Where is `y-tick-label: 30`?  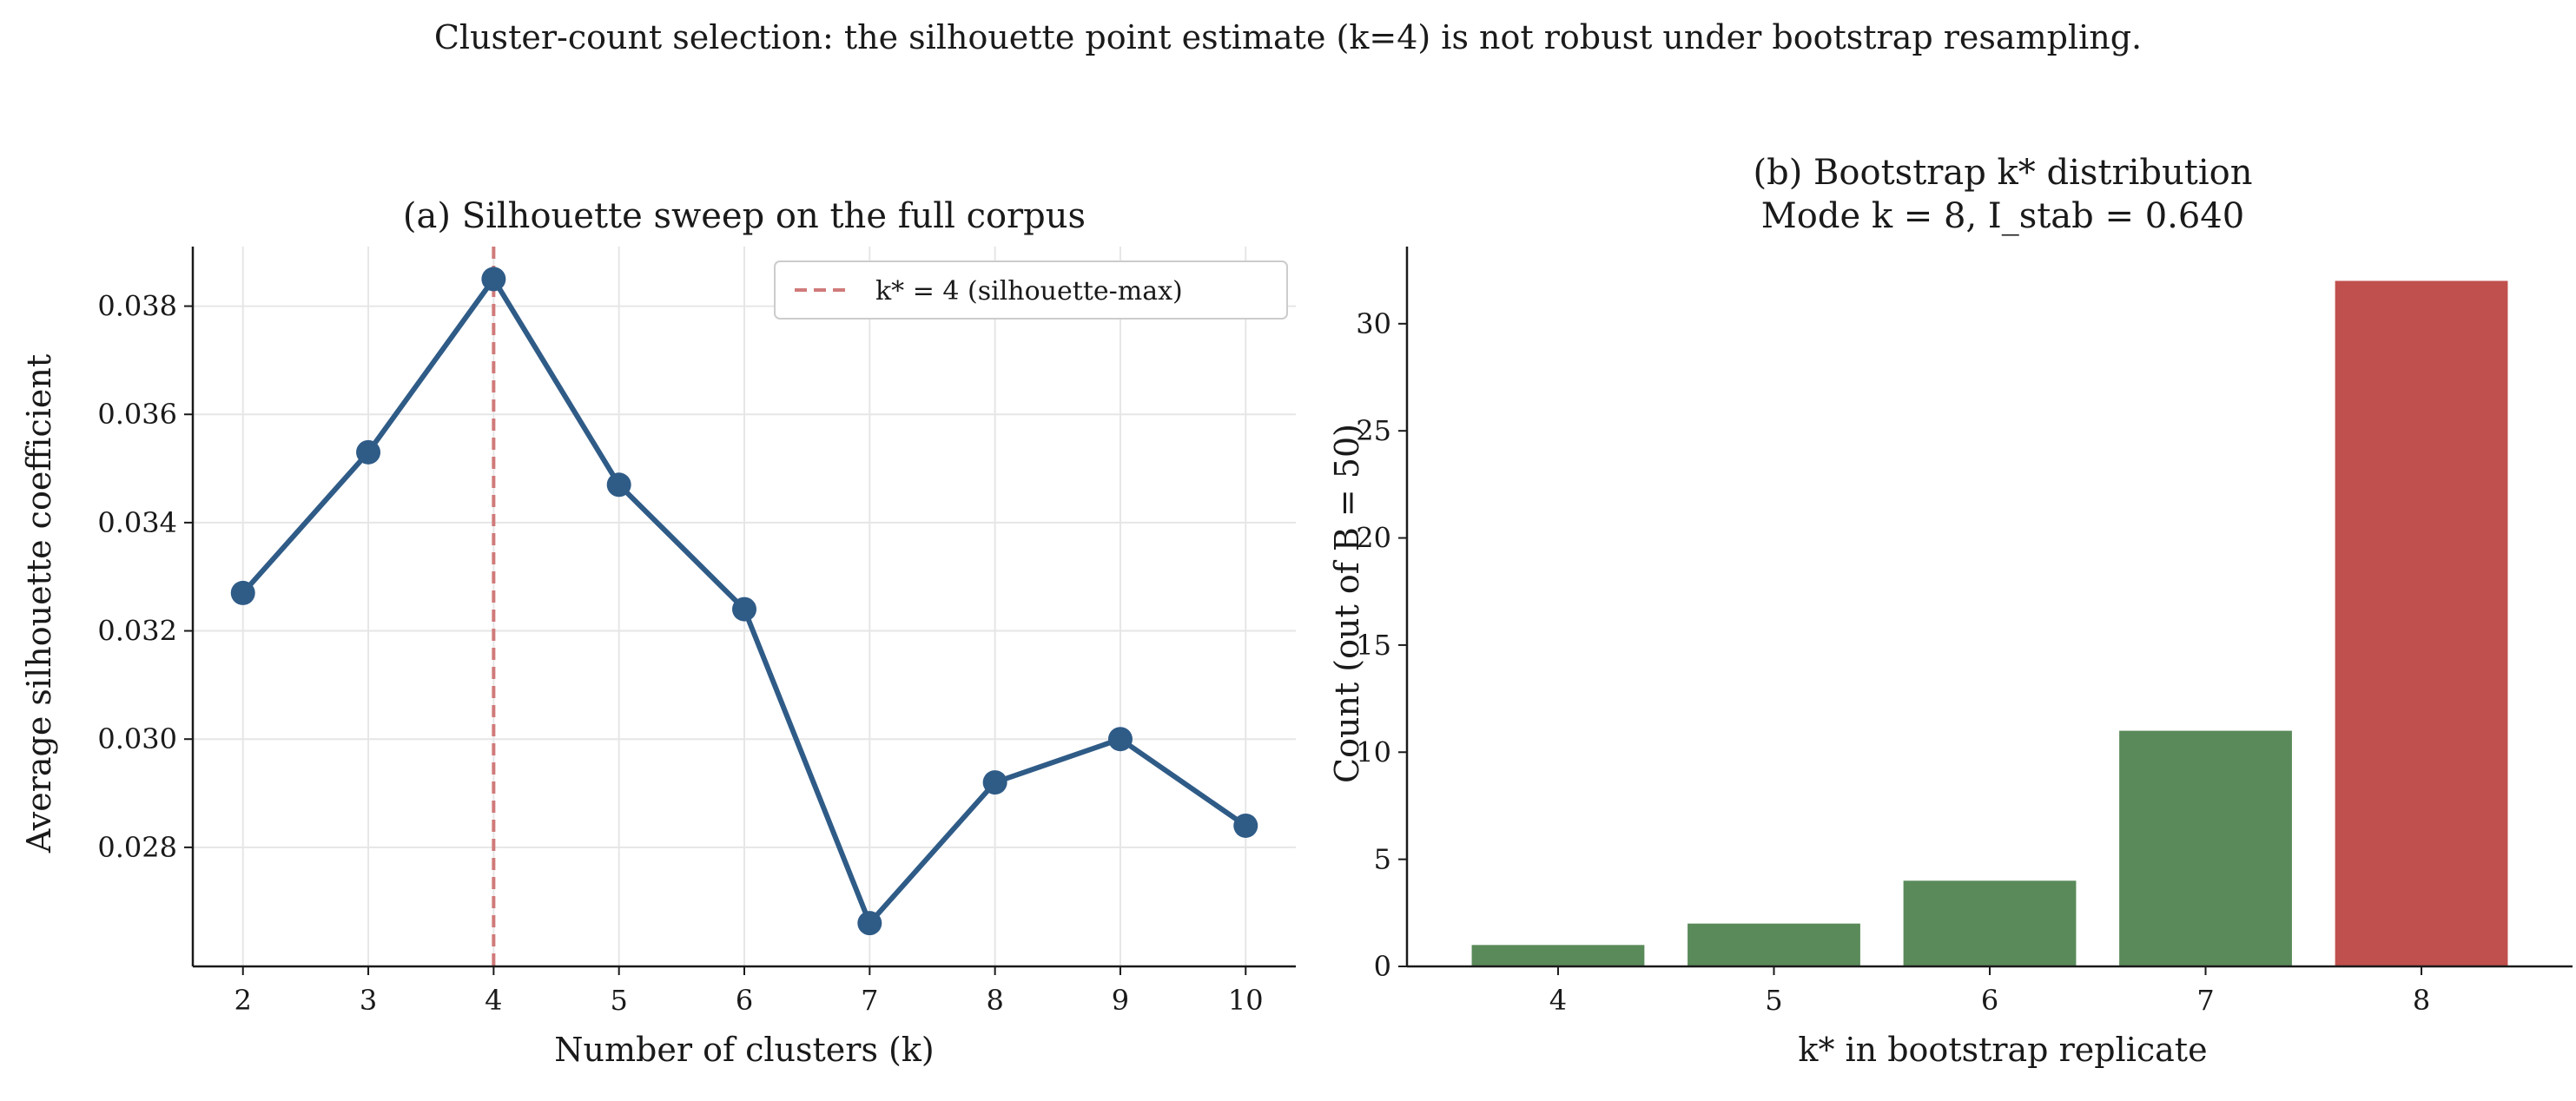 y-tick-label: 30 is located at coordinates (1374, 323).